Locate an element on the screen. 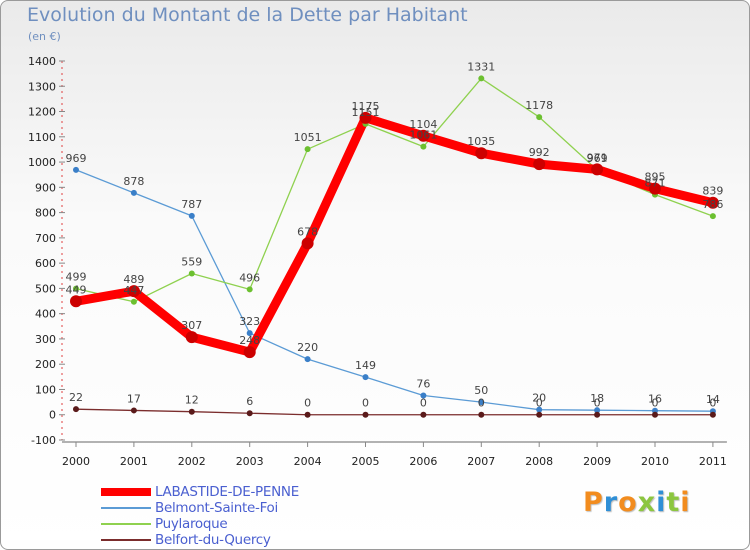 This screenshot has height=550, width=750. data-label-puylaroque: 1061 is located at coordinates (423, 135).